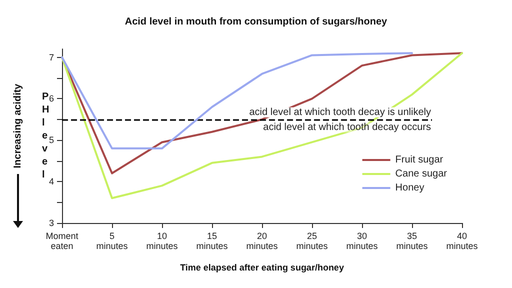 This screenshot has width=512, height=288. What do you see at coordinates (256, 22) in the screenshot?
I see `chart-title: Acid level in mouth from consumption of sugars/honey` at bounding box center [256, 22].